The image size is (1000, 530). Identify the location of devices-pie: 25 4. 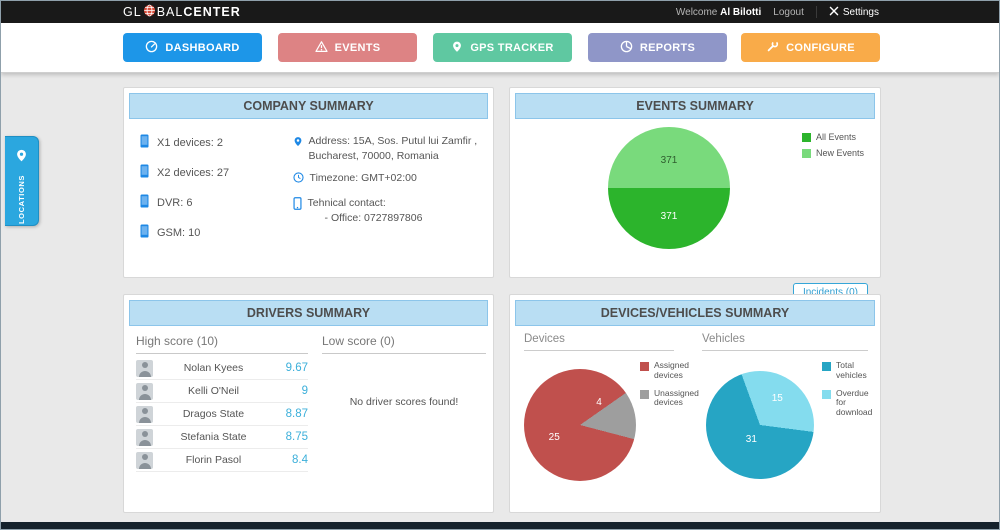
(580, 425).